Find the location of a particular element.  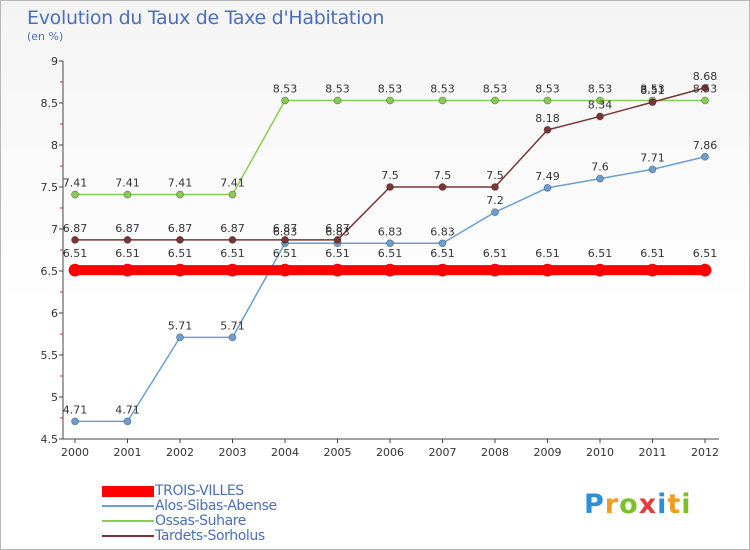

data-label-tardets-sorholus: 8.51 is located at coordinates (652, 90).